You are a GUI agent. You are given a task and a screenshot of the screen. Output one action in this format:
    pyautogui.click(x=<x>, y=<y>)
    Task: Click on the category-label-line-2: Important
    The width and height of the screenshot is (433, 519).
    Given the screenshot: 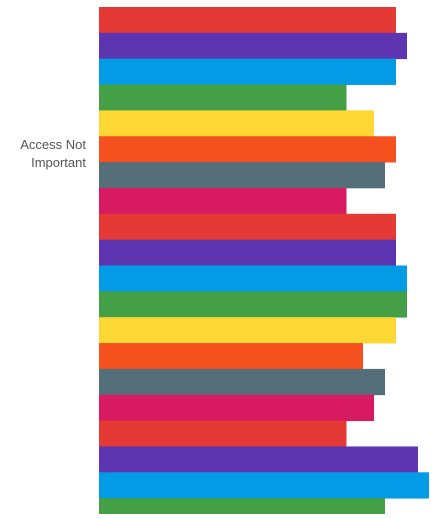 What is the action you would take?
    pyautogui.click(x=58, y=162)
    